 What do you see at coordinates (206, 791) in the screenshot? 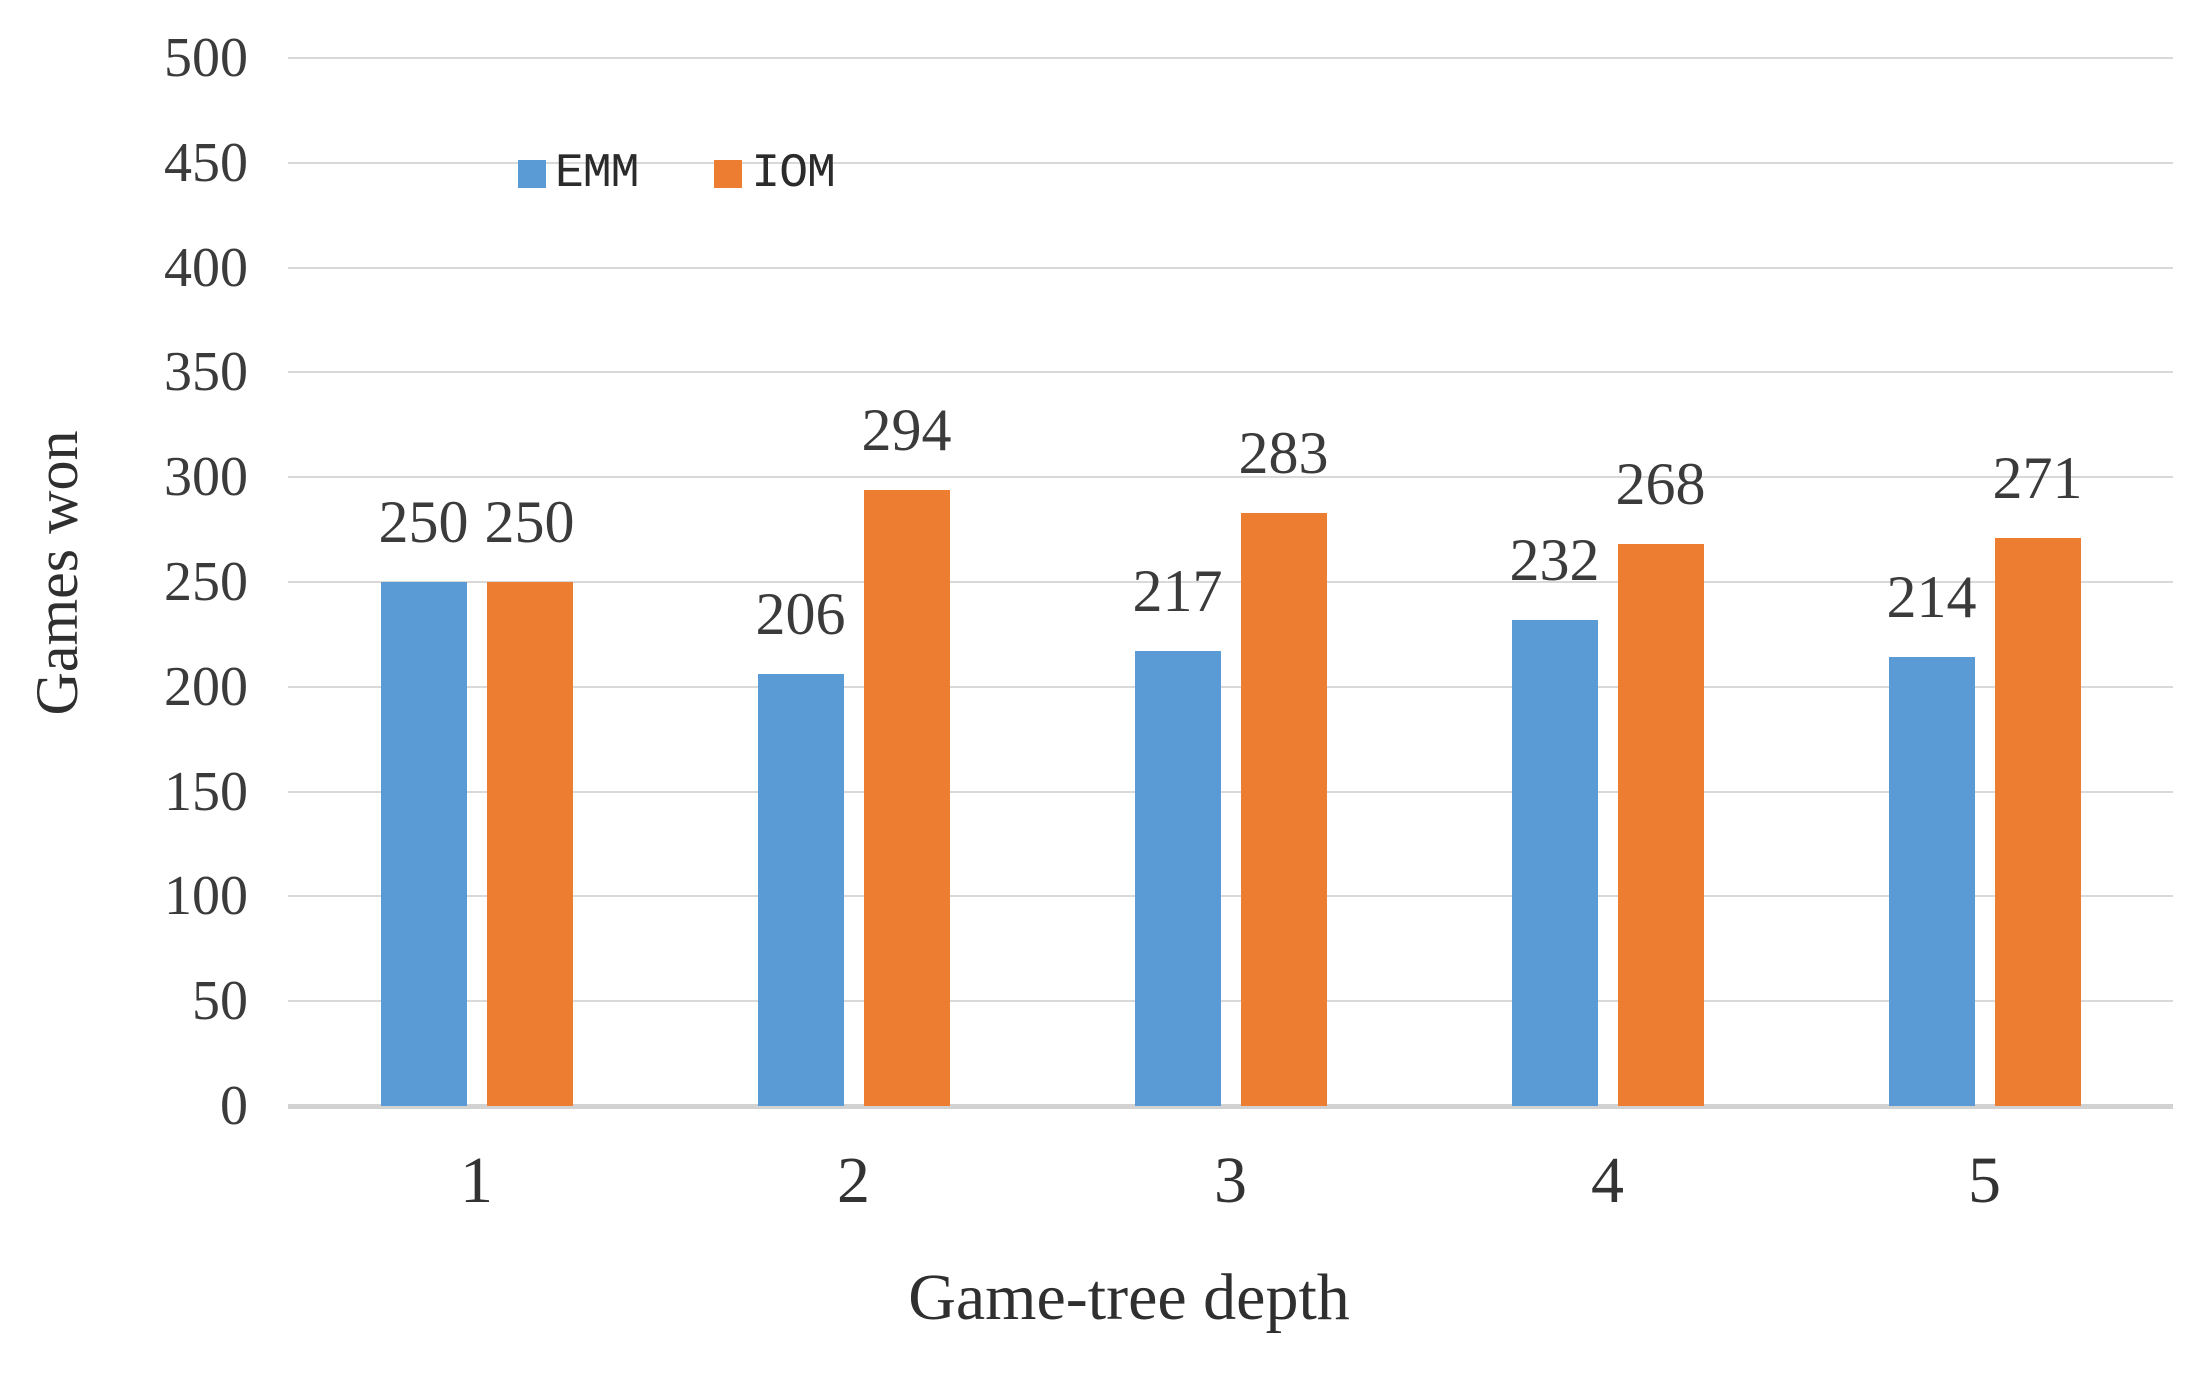
I see `y-tick-label: 150` at bounding box center [206, 791].